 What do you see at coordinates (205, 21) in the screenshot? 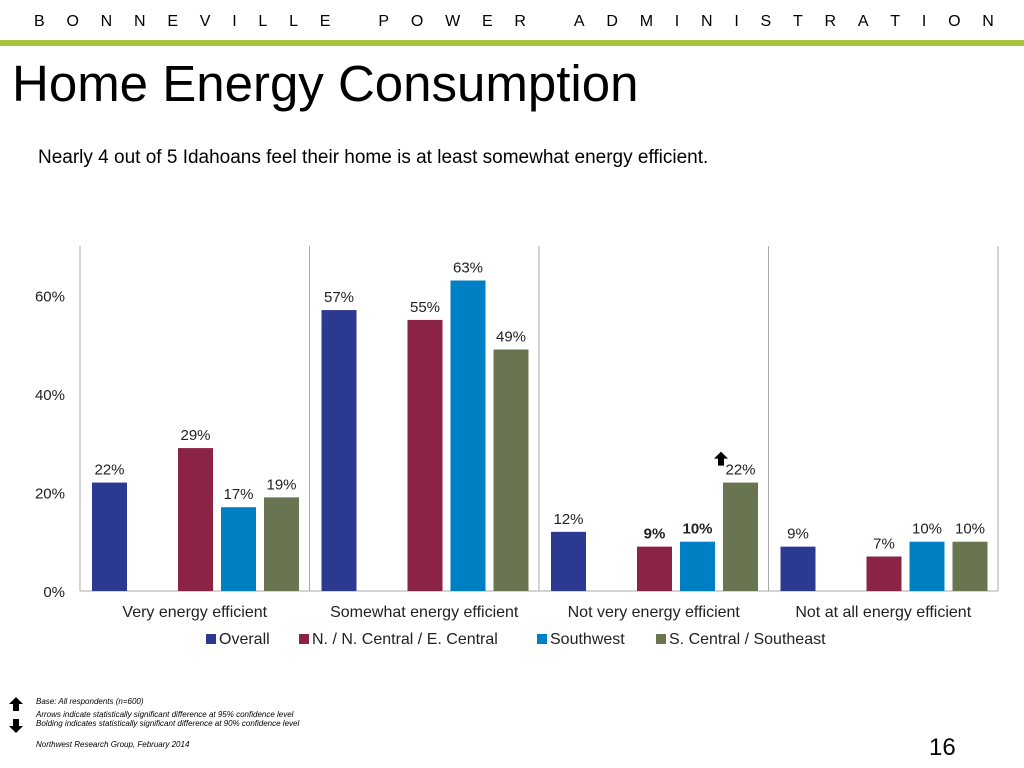
I see `organization-letter: V` at bounding box center [205, 21].